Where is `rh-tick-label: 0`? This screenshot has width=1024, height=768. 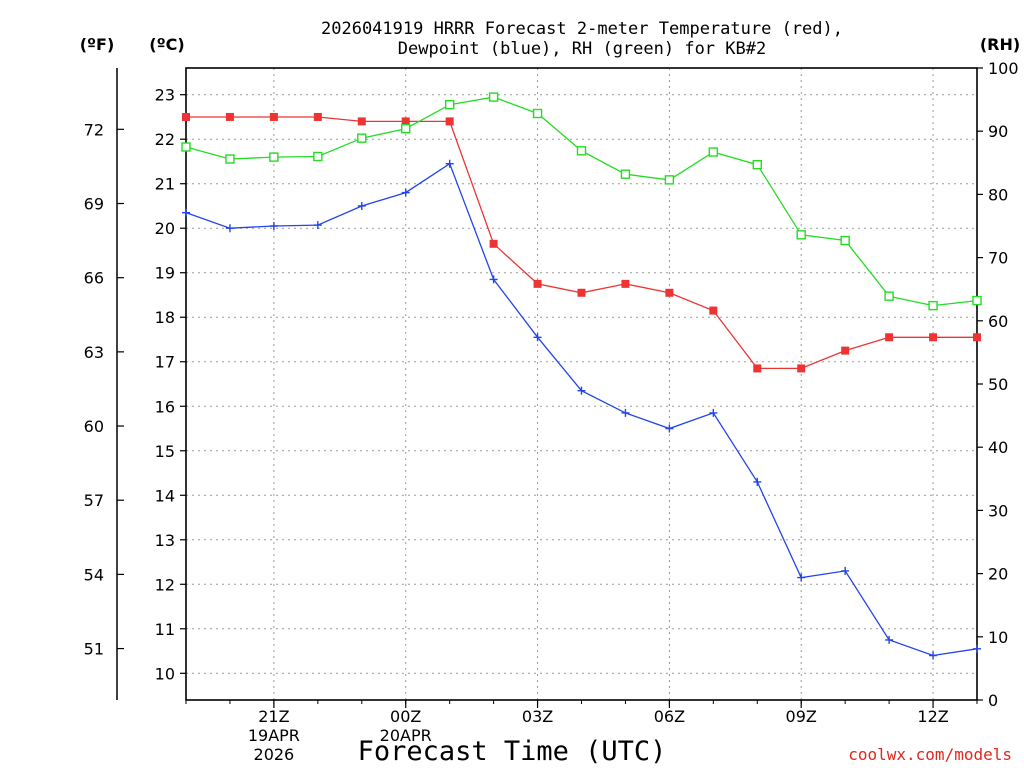 rh-tick-label: 0 is located at coordinates (993, 700).